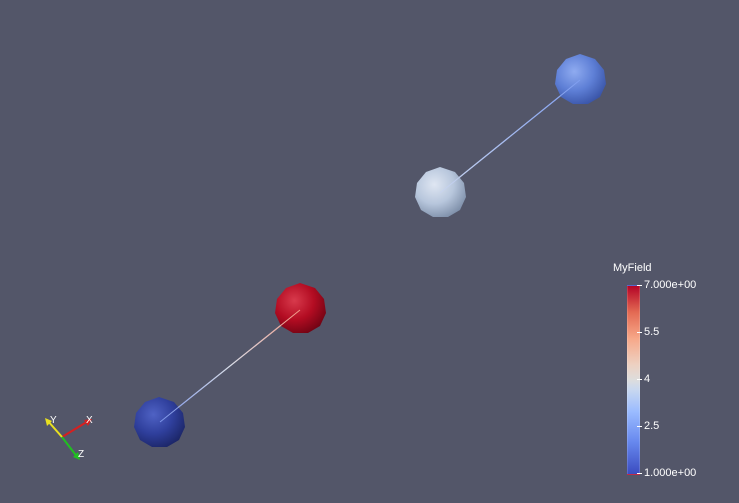 Image resolution: width=739 pixels, height=503 pixels. I want to click on color-legend-tick-label: 7.000e+00, so click(670, 285).